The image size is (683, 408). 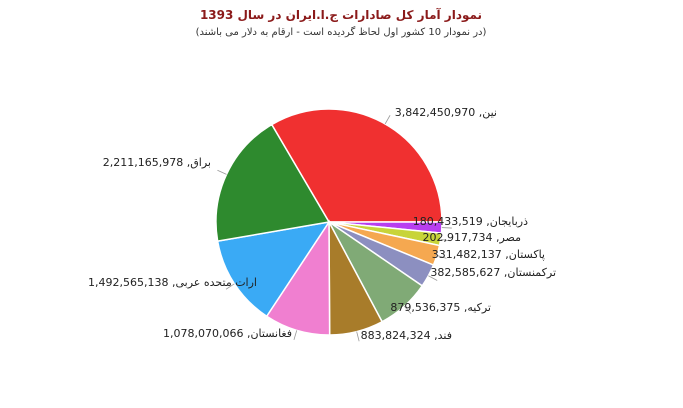 What do you see at coordinates (440, 307) in the screenshot?
I see `slice-label-5: 879,536,375 ,ترکیه` at bounding box center [440, 307].